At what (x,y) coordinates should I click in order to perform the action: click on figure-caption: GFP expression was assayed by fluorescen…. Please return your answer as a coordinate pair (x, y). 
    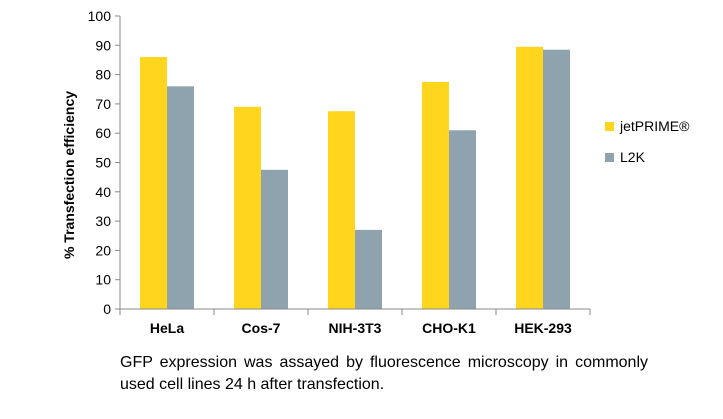
    Looking at the image, I should click on (384, 373).